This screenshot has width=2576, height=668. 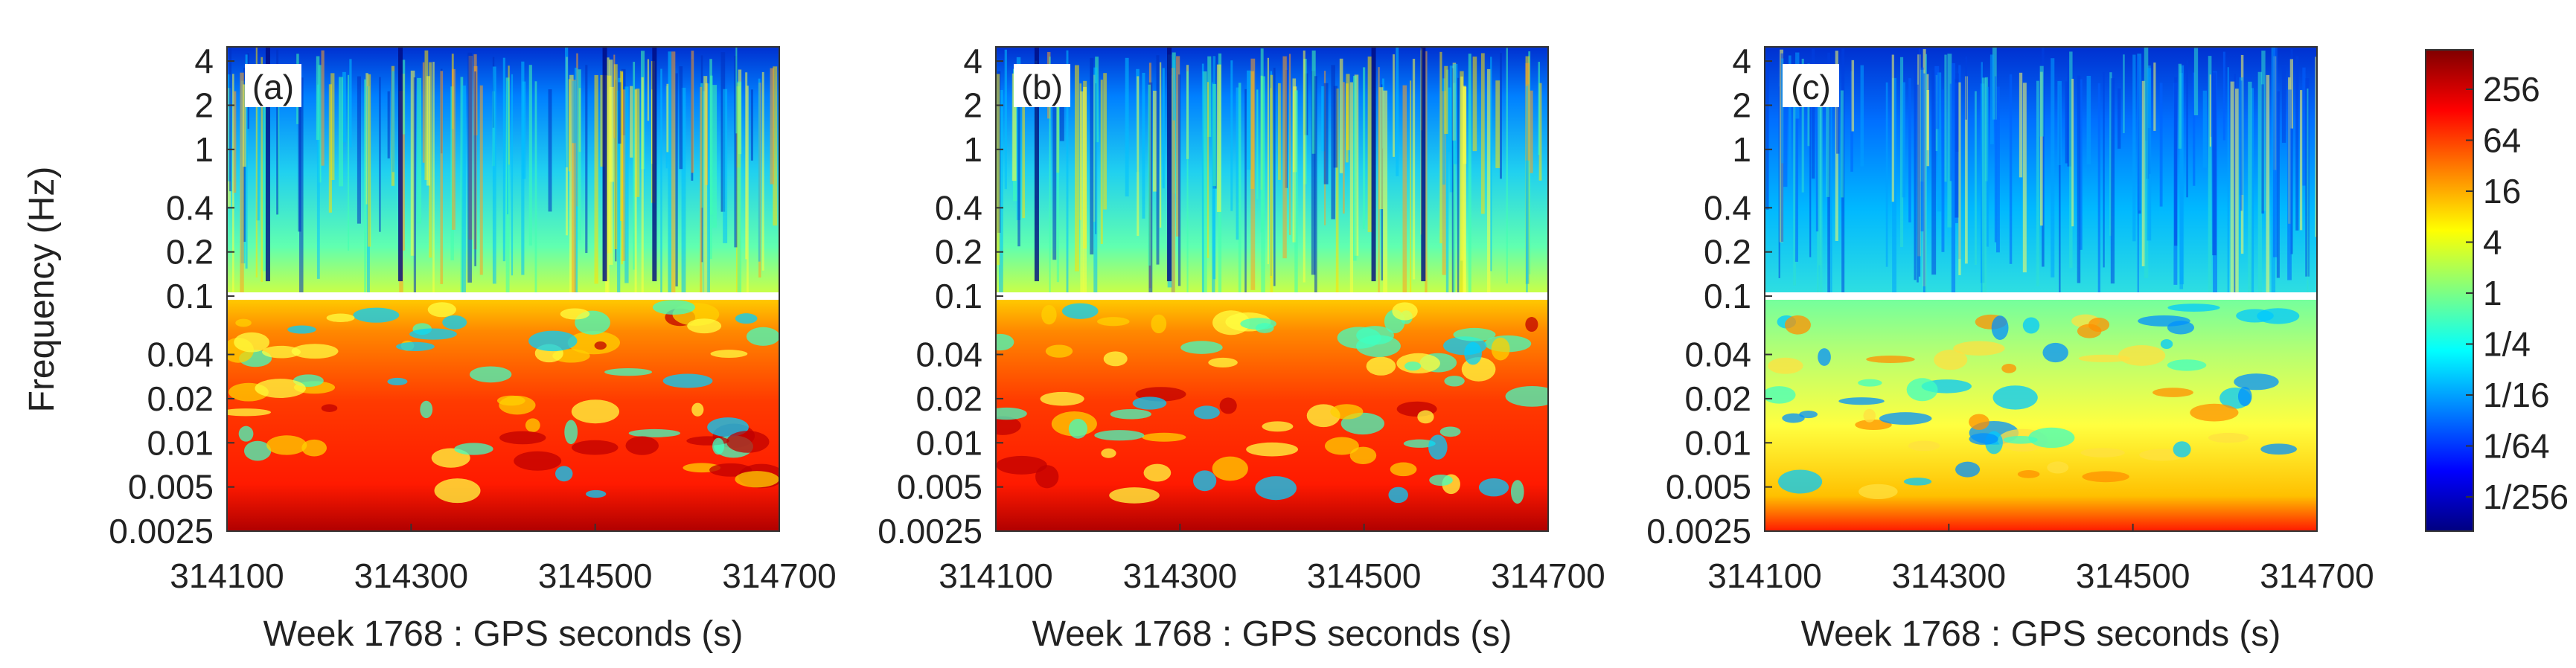 I want to click on y-axis-label: Frequency (Hz), so click(x=42, y=290).